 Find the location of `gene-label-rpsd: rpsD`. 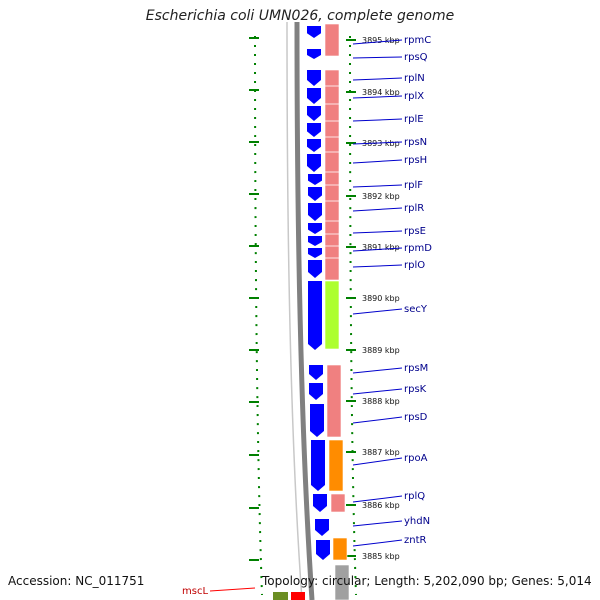

gene-label-rpsd: rpsD is located at coordinates (416, 417).